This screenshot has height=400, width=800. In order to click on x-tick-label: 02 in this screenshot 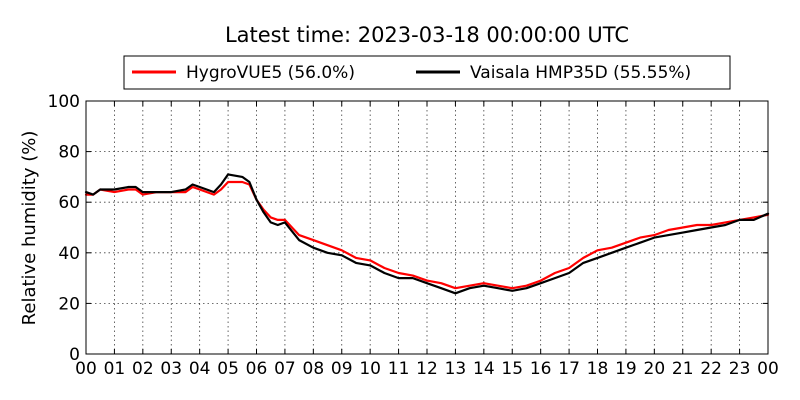, I will do `click(143, 369)`.